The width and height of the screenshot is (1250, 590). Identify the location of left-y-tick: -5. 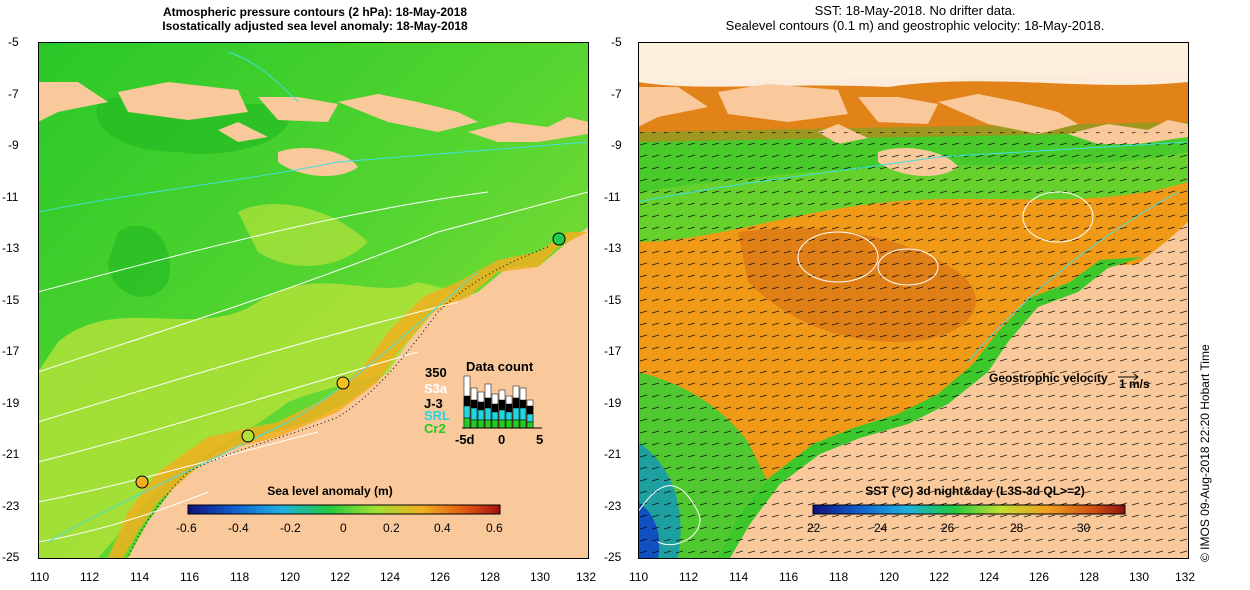
(13, 42).